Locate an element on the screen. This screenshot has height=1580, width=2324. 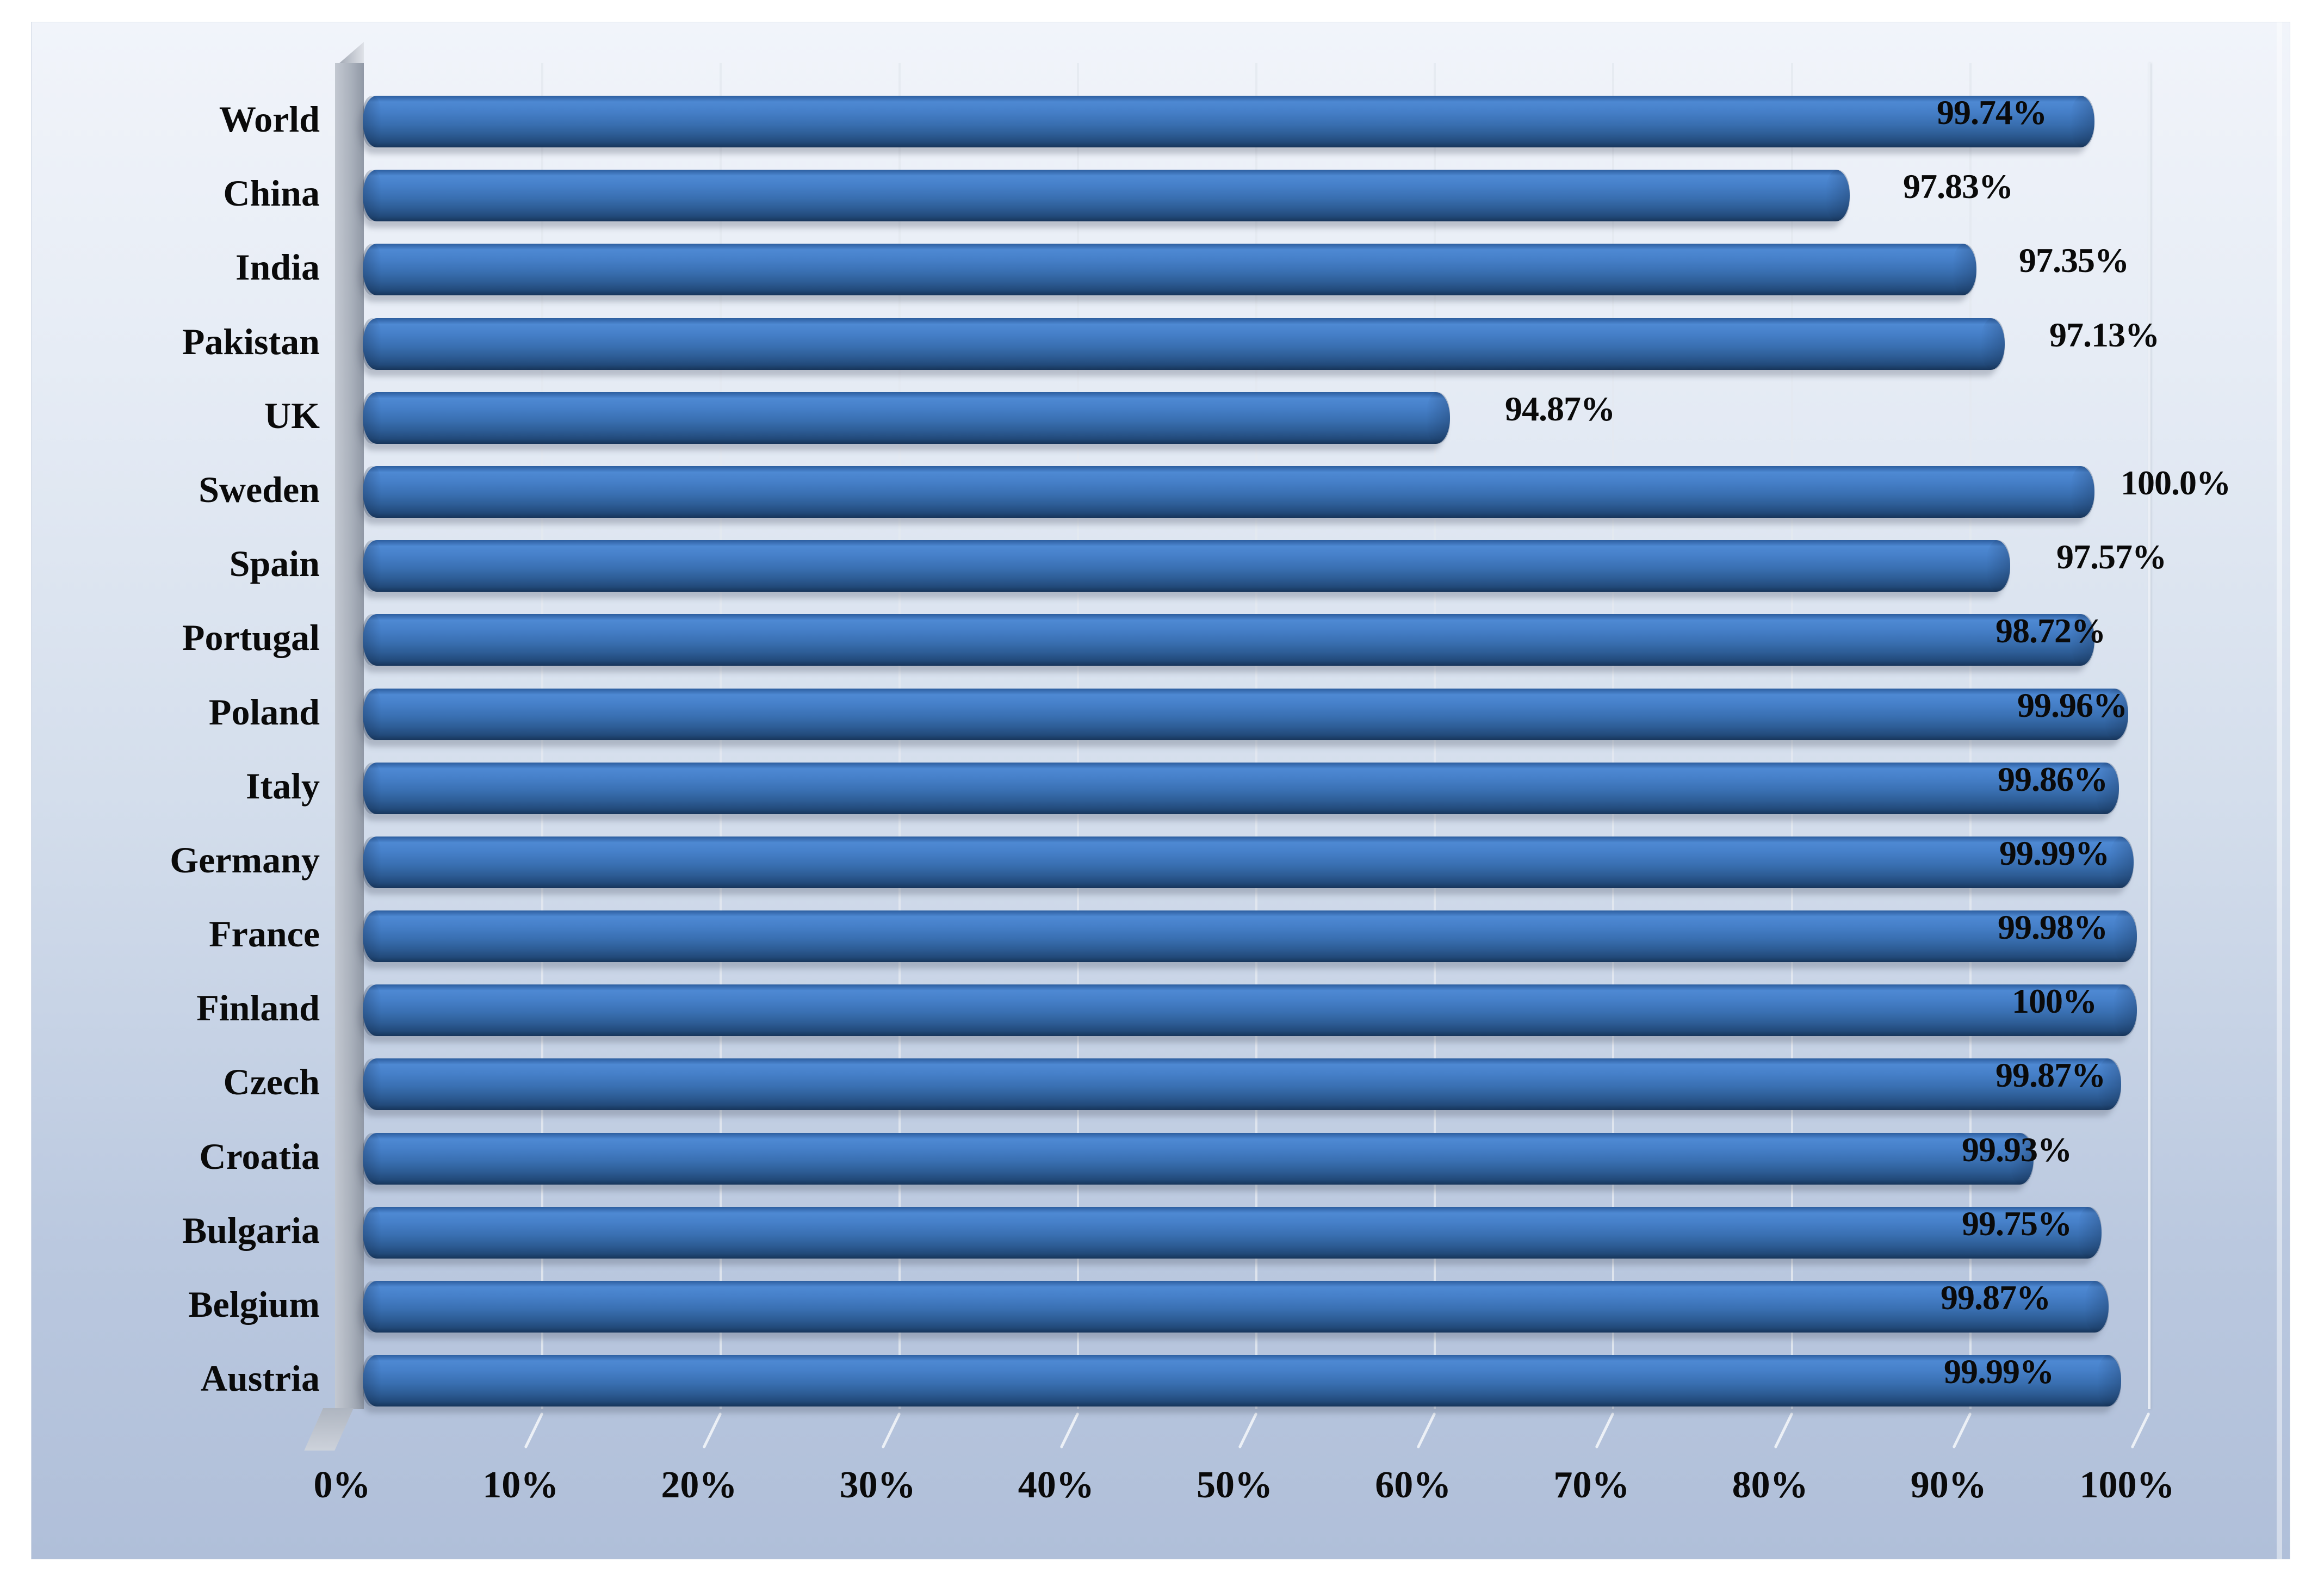
bar-row: India 97.35% is located at coordinates (1192, 270).